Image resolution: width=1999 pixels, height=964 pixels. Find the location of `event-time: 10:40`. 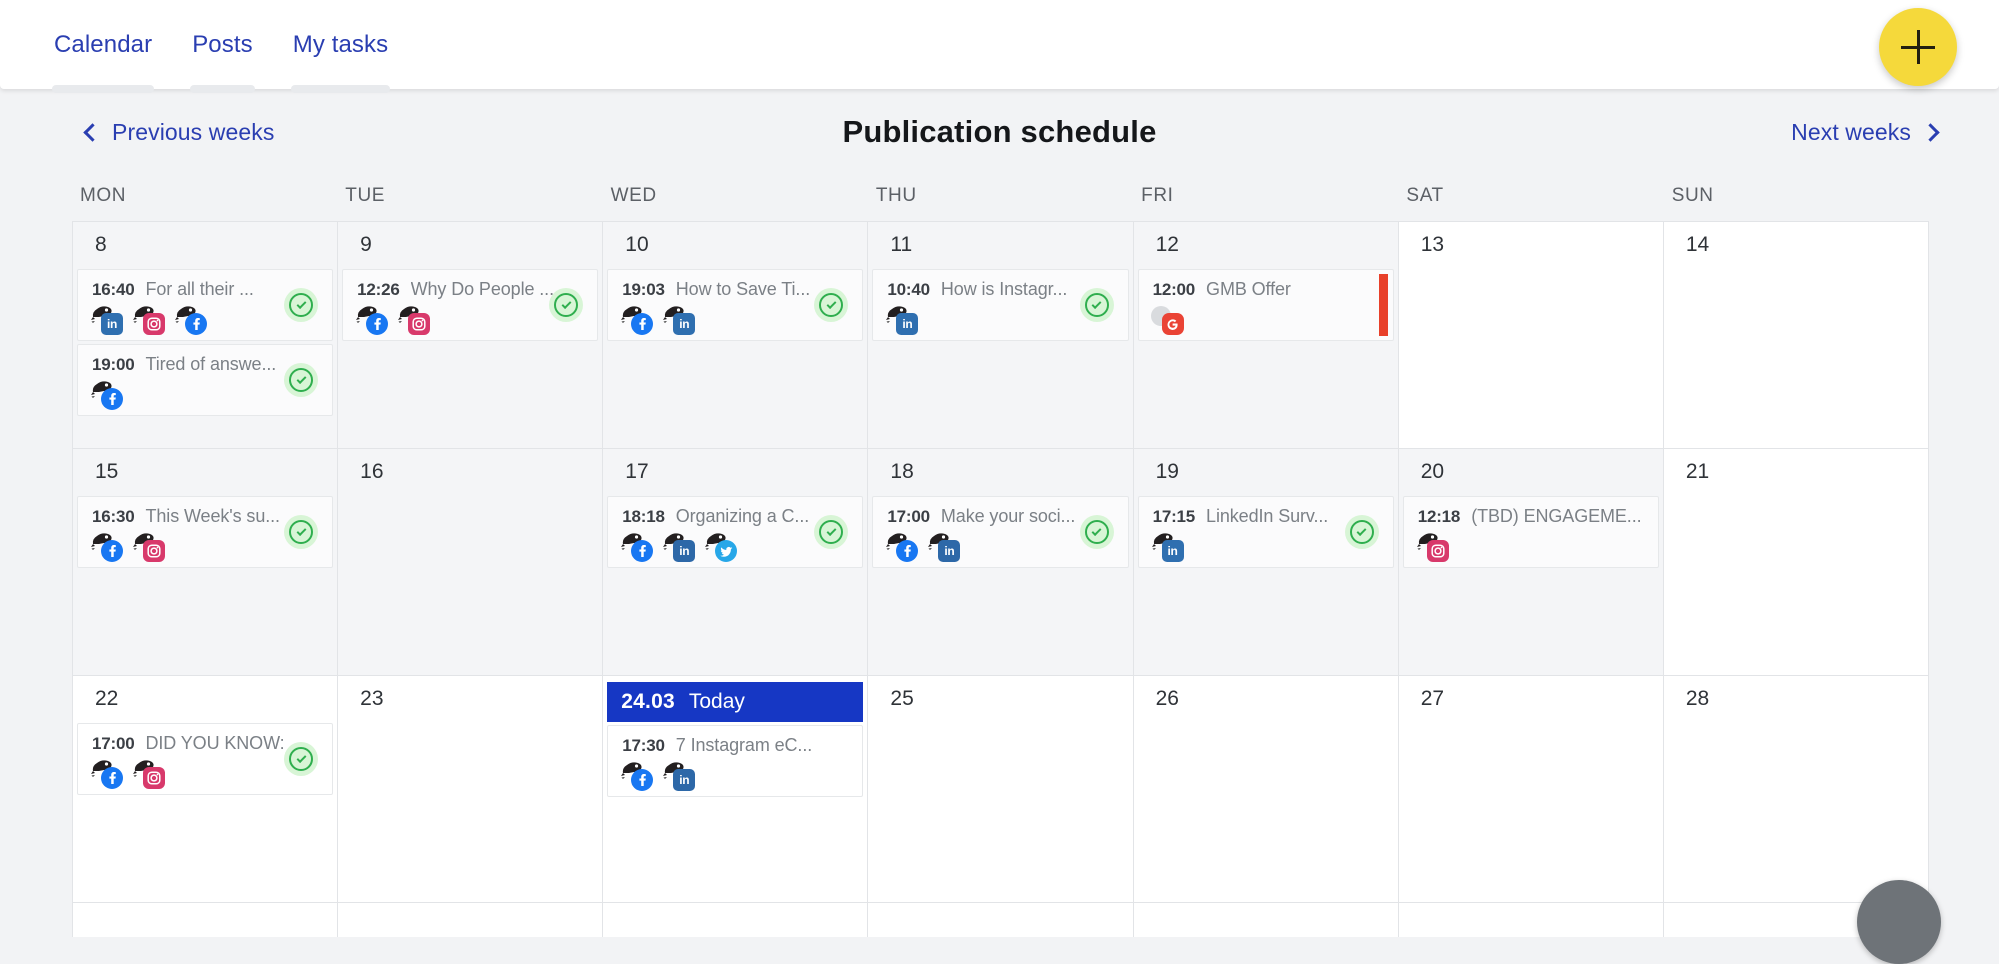

event-time: 10:40 is located at coordinates (908, 290).